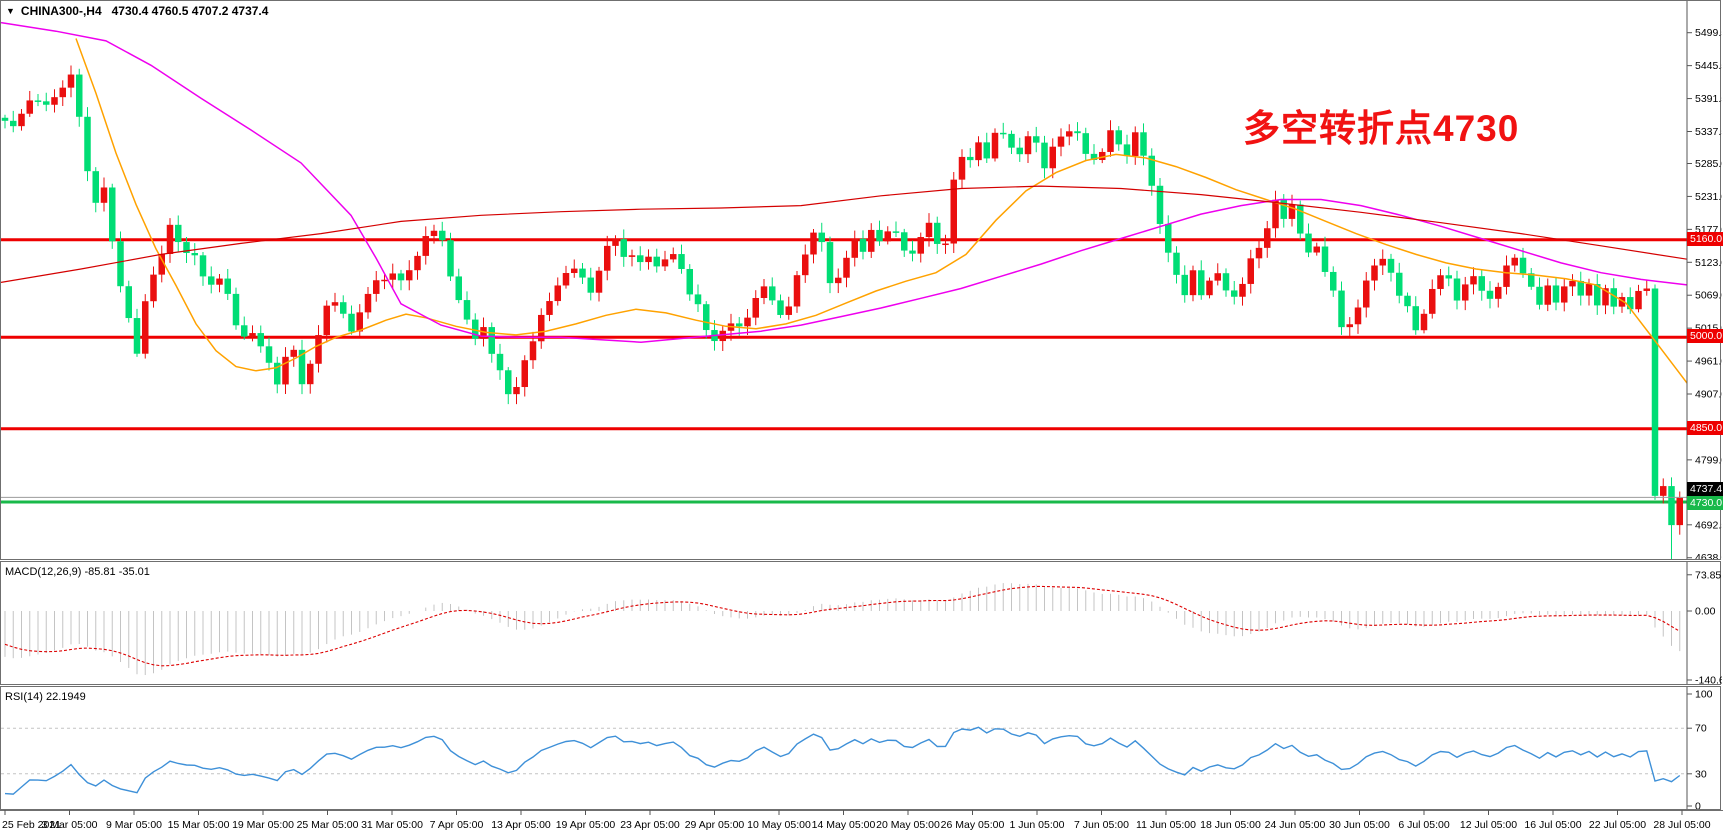 The width and height of the screenshot is (1723, 836). I want to click on svg-text: 4907.0, so click(1708, 395).